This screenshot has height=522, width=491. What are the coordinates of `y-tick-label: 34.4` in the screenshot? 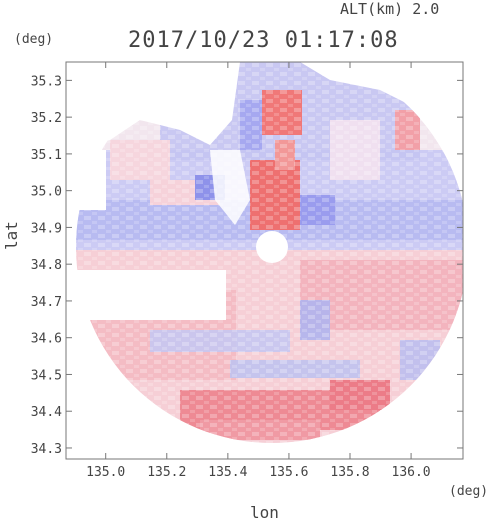 It's located at (46, 412).